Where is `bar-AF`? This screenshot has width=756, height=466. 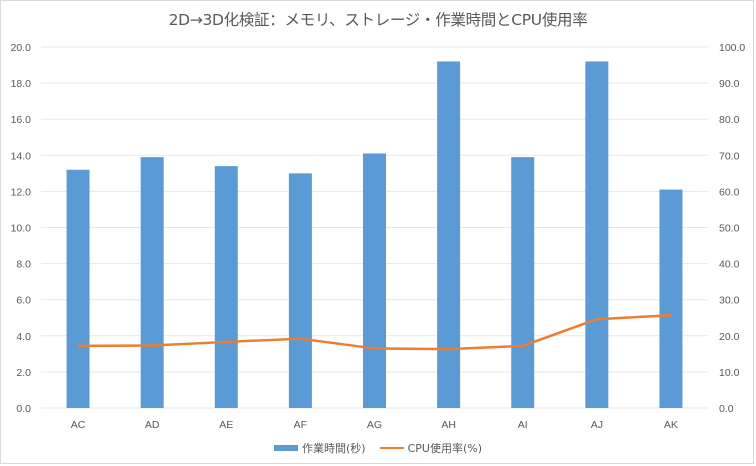 bar-AF is located at coordinates (300, 290).